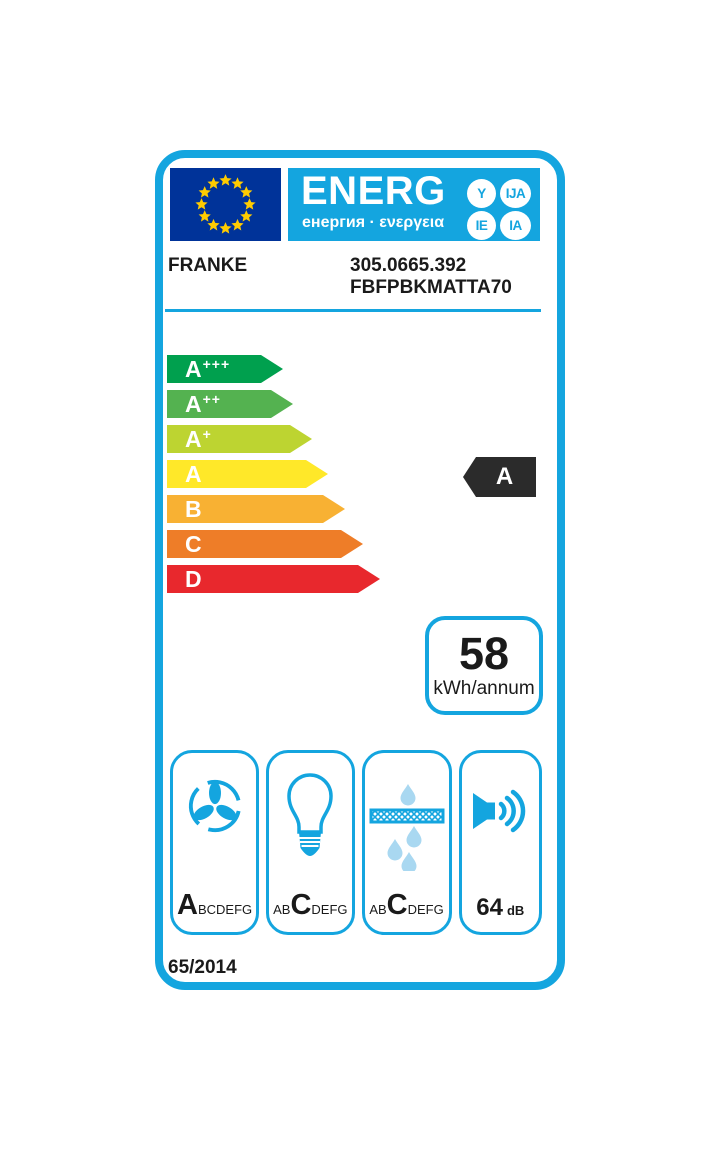  What do you see at coordinates (356, 842) in the screenshot?
I see `pictogram-row: A BCDEFG AB C DEFG` at bounding box center [356, 842].